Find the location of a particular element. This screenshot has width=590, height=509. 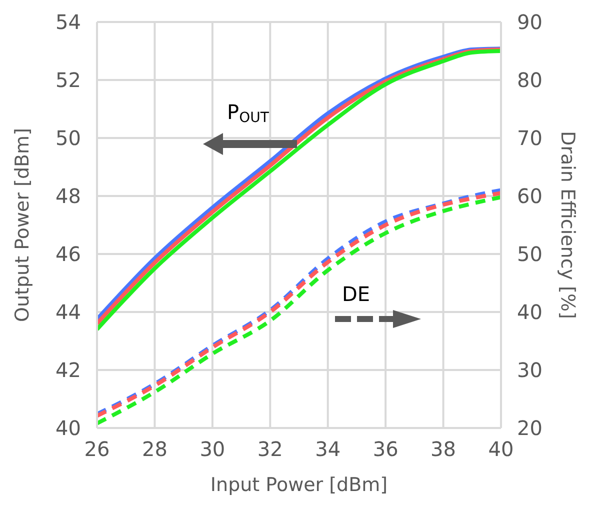

y2-tick-label: 30 is located at coordinates (529, 370).